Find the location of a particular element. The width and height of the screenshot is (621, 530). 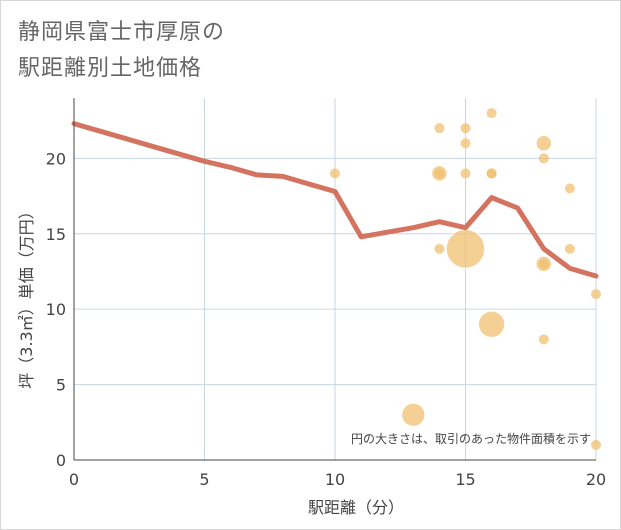

y-tick-label: 5 is located at coordinates (61, 385).